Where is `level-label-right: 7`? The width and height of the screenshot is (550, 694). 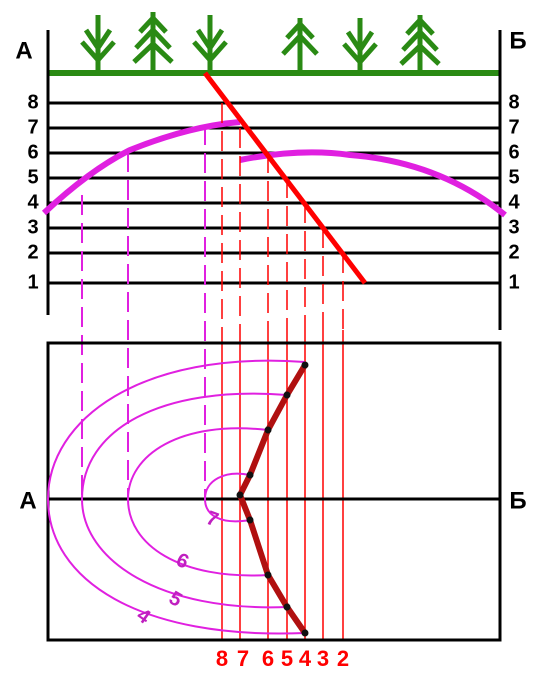
level-label-right: 7 is located at coordinates (513, 127).